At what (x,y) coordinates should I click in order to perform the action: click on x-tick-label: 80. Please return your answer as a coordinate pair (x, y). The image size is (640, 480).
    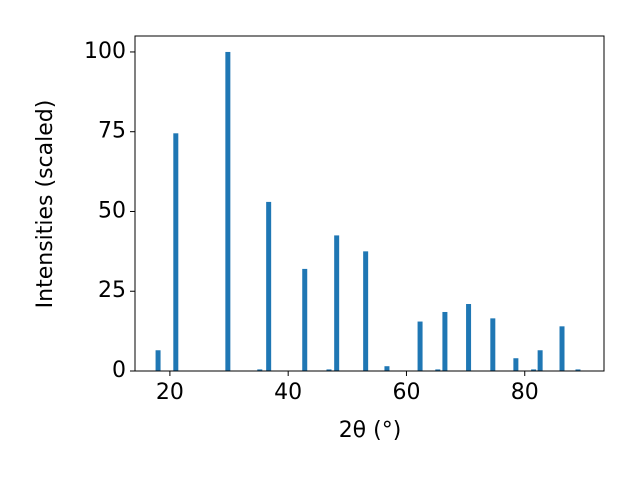
    Looking at the image, I should click on (525, 392).